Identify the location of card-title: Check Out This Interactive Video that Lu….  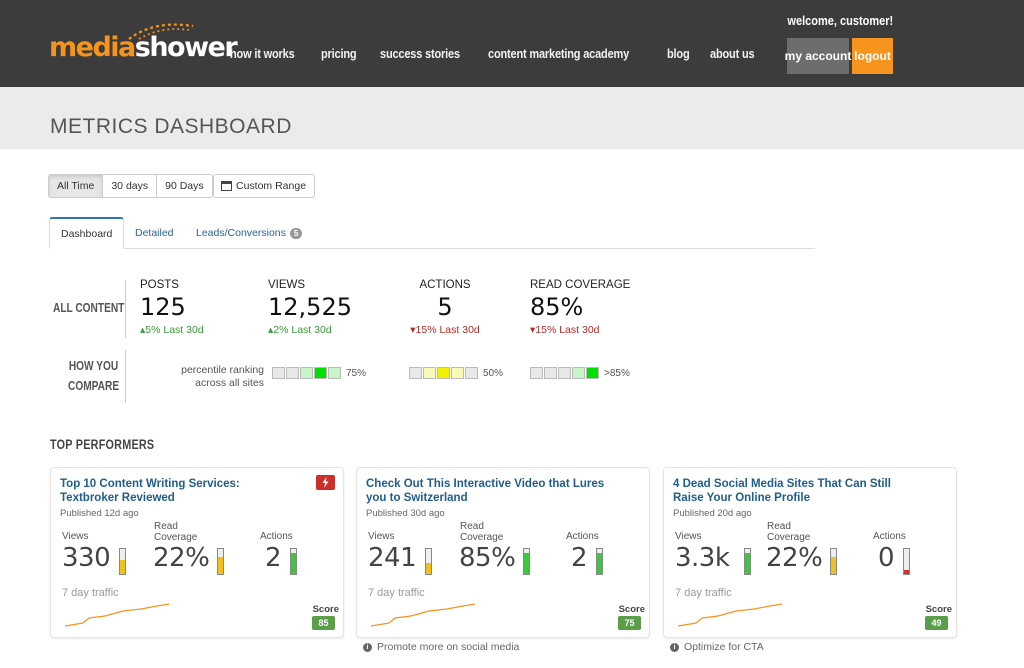
(485, 491).